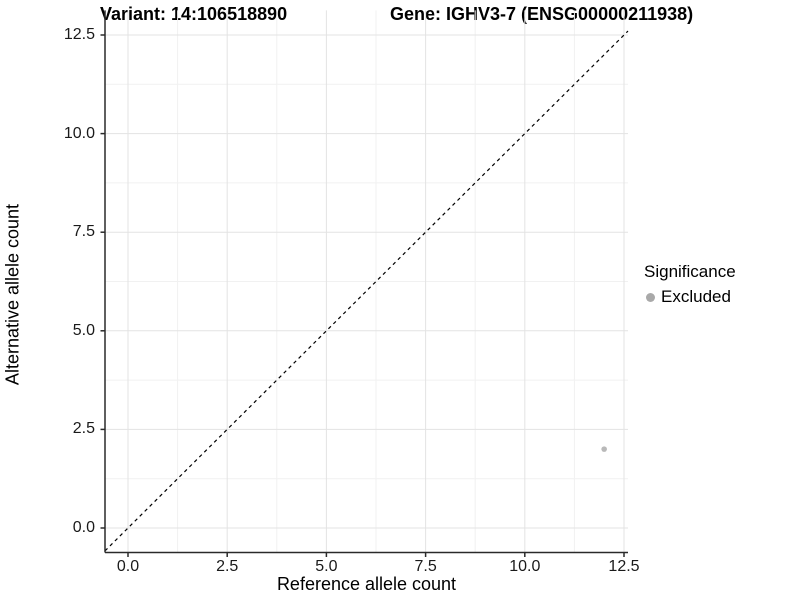 The width and height of the screenshot is (800, 600). Describe the element at coordinates (542, 14) in the screenshot. I see `plot-title-gene: Gene: IGHV3-7 (ENSG00000211938)` at that location.